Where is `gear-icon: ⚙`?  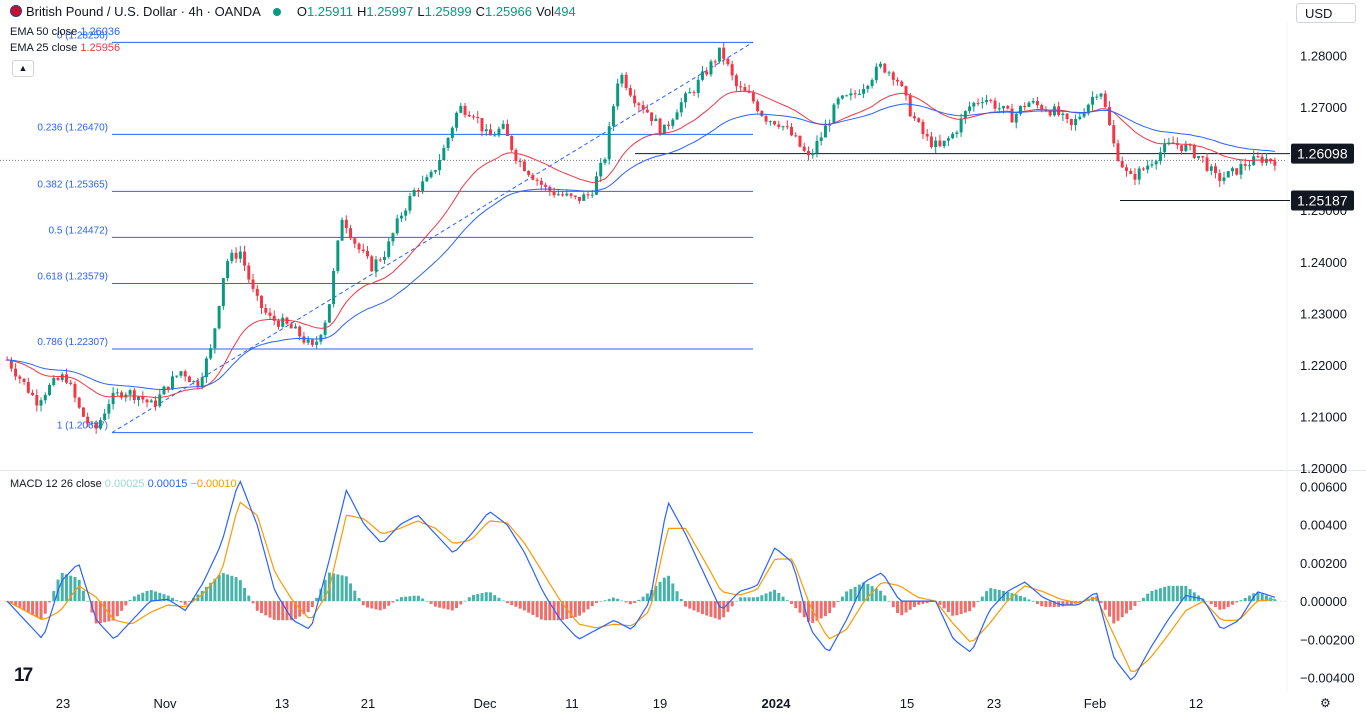 gear-icon: ⚙ is located at coordinates (1325, 703).